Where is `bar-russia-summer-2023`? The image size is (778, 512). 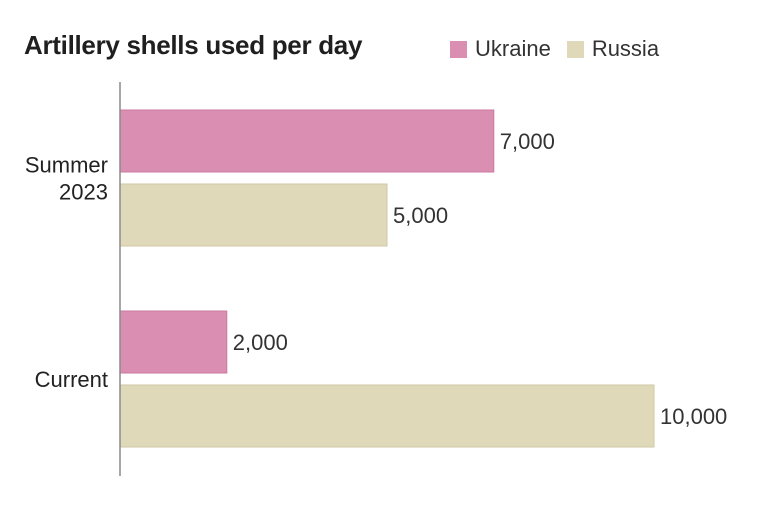
bar-russia-summer-2023 is located at coordinates (253, 215).